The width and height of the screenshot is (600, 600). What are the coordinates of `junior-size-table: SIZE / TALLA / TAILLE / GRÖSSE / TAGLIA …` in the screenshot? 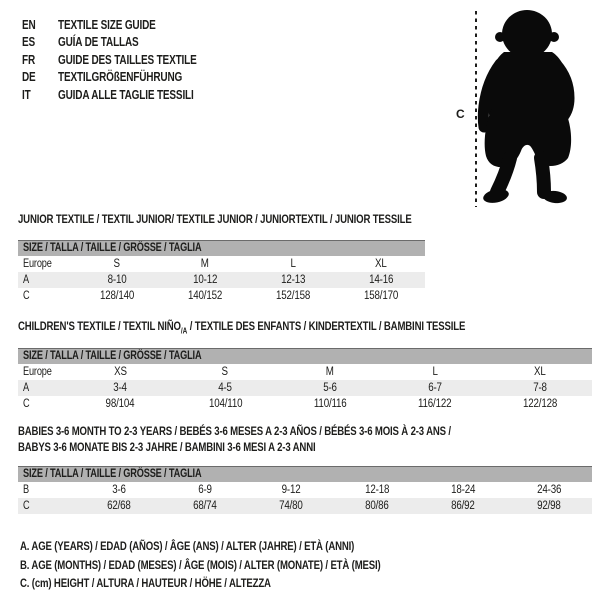 It's located at (221, 272).